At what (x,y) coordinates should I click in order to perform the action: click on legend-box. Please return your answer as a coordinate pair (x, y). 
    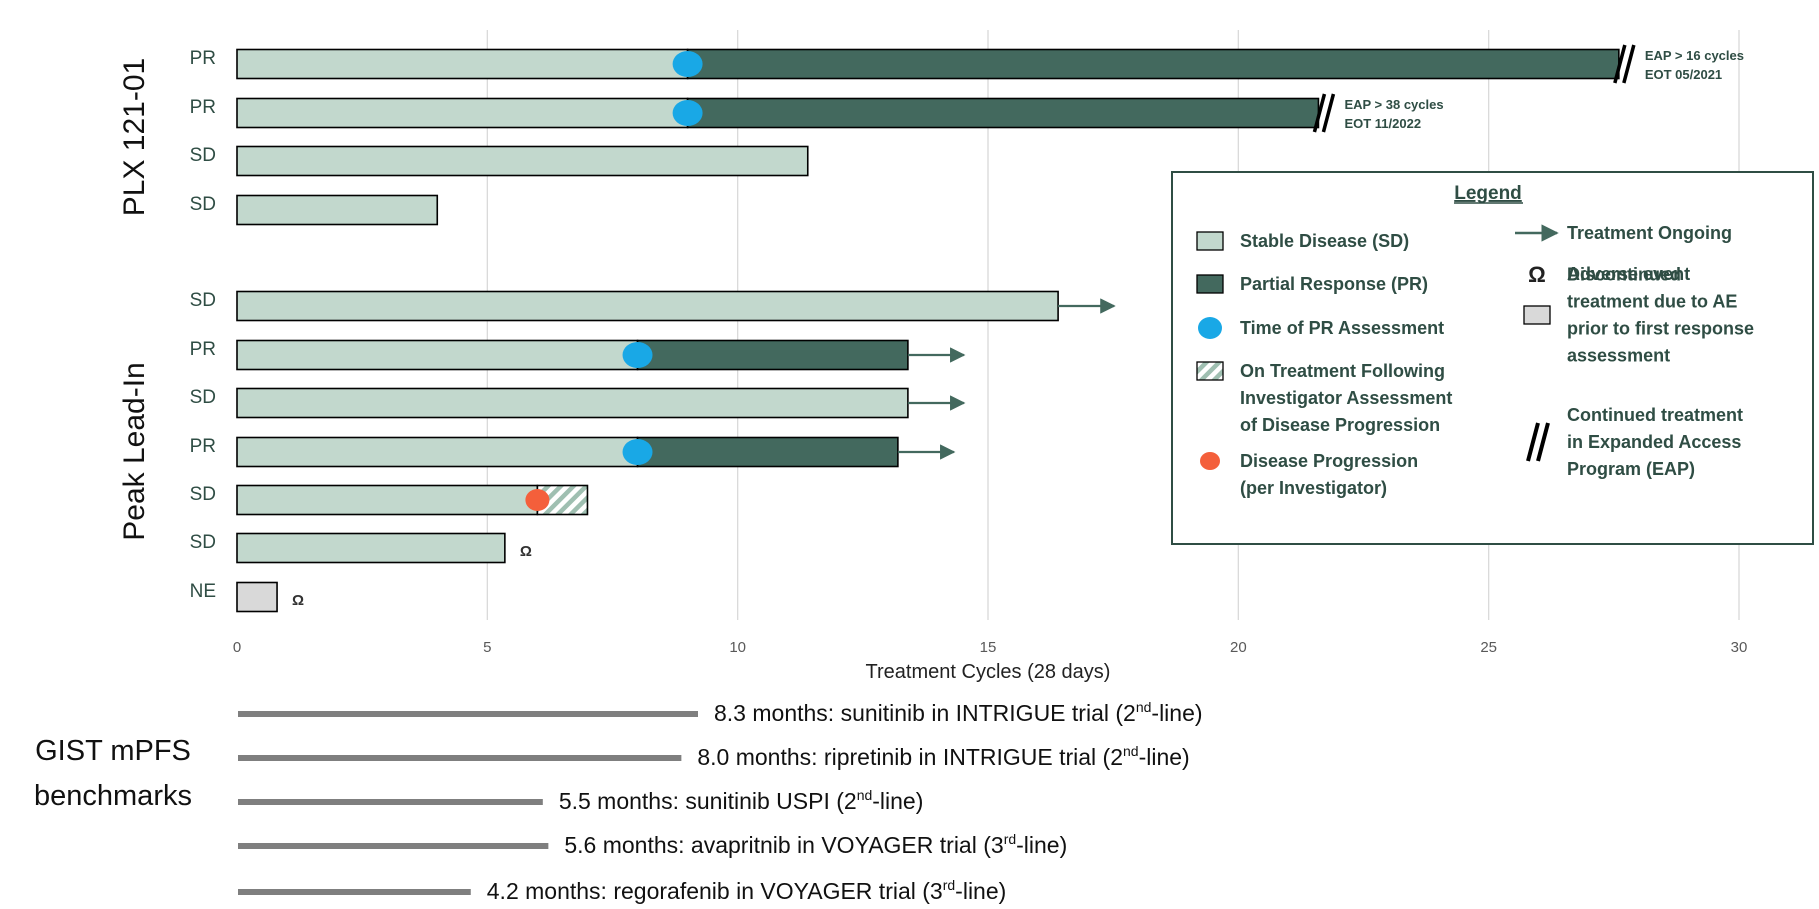
    Looking at the image, I should click on (1492, 358).